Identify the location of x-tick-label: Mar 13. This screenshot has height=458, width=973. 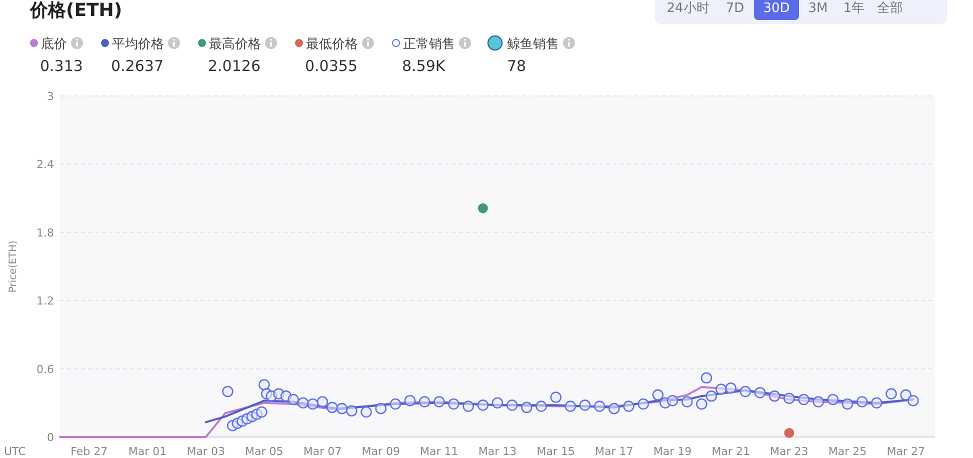
(497, 451).